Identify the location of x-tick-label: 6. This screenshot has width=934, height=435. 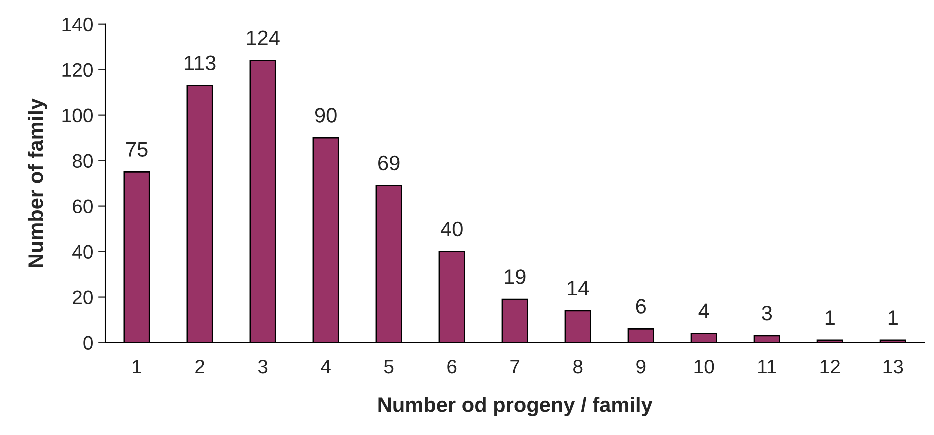
(452, 367).